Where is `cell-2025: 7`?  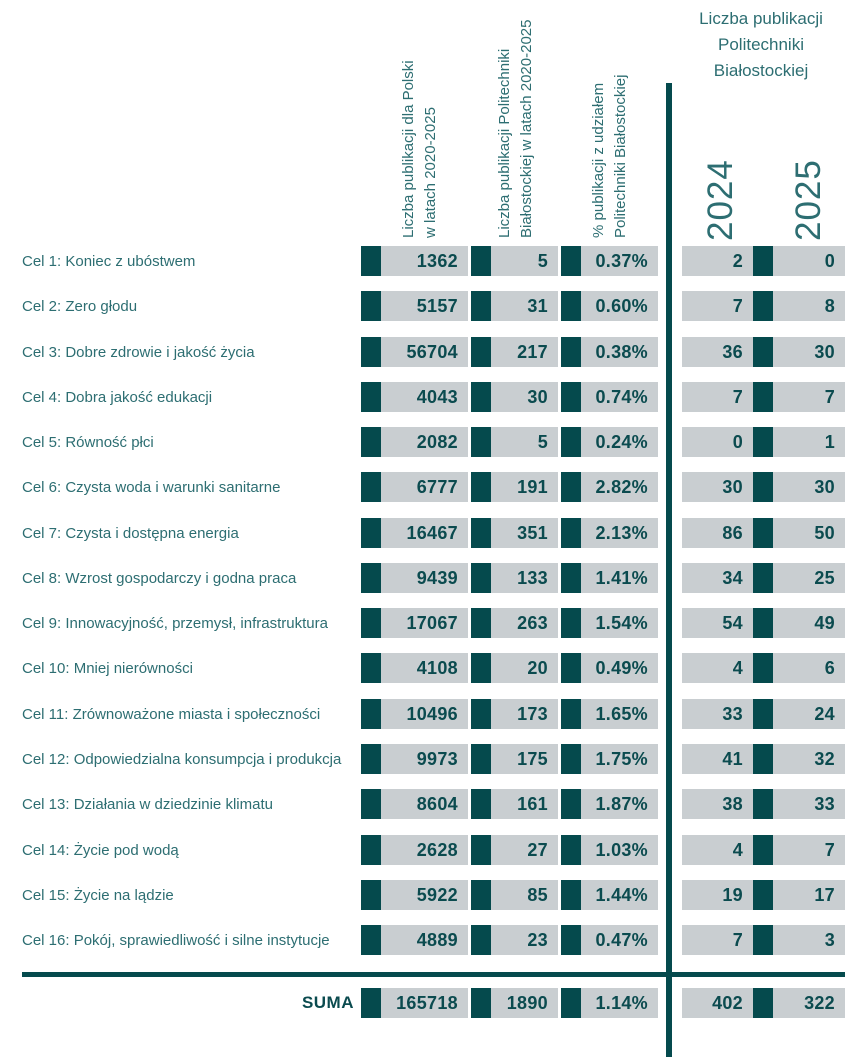
cell-2025: 7 is located at coordinates (809, 850).